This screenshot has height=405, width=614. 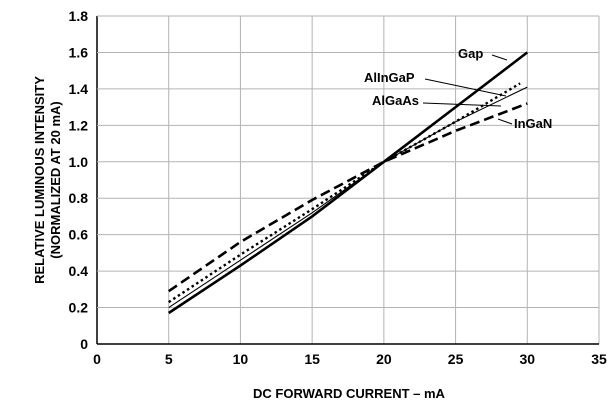 What do you see at coordinates (456, 359) in the screenshot?
I see `x-tick-label: 25` at bounding box center [456, 359].